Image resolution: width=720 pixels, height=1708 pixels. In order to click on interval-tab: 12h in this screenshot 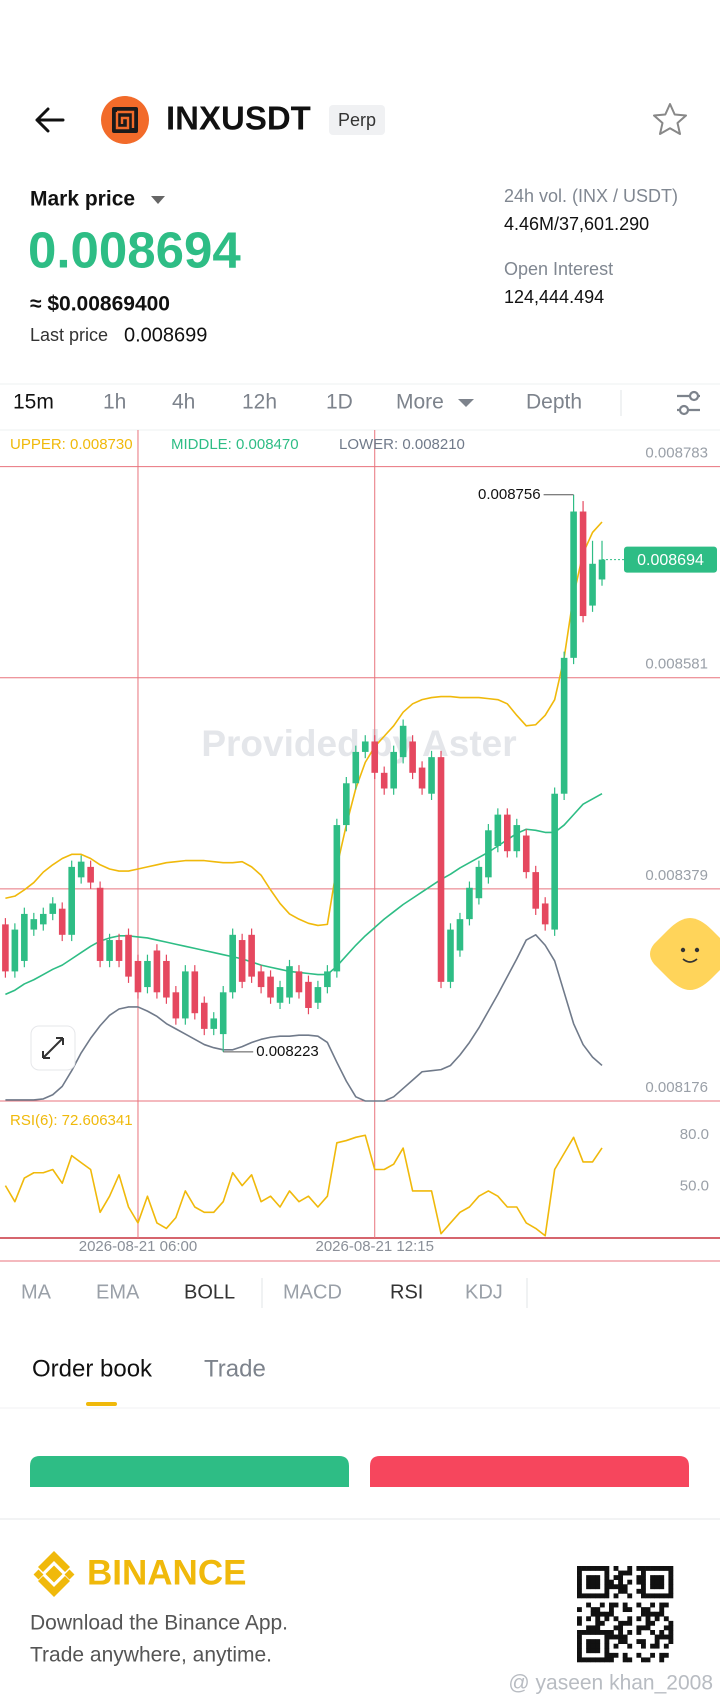, I will do `click(259, 402)`.